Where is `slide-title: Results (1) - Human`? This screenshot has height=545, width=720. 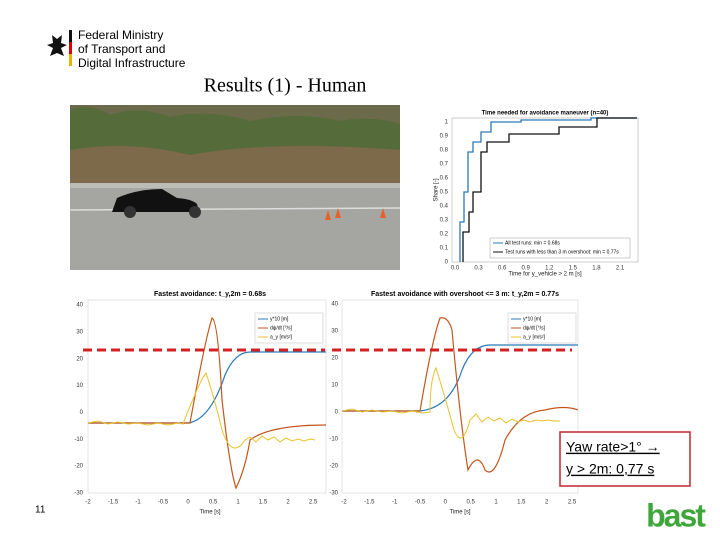 slide-title: Results (1) - Human is located at coordinates (285, 86).